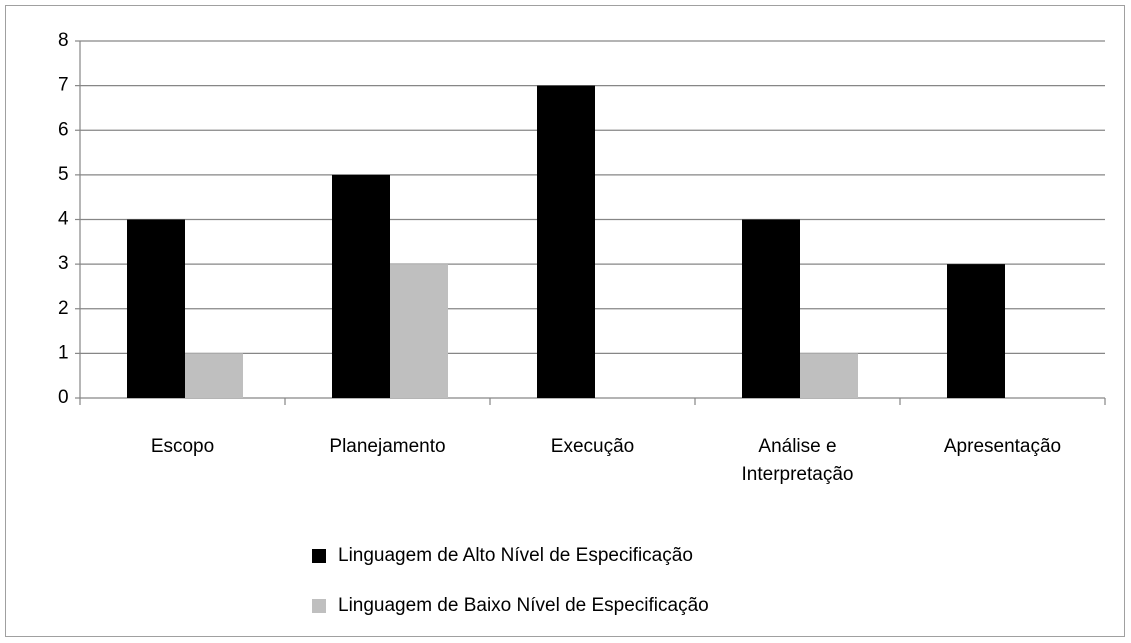 This screenshot has width=1131, height=643. Describe the element at coordinates (592, 446) in the screenshot. I see `x-tick-label: Execução` at that location.